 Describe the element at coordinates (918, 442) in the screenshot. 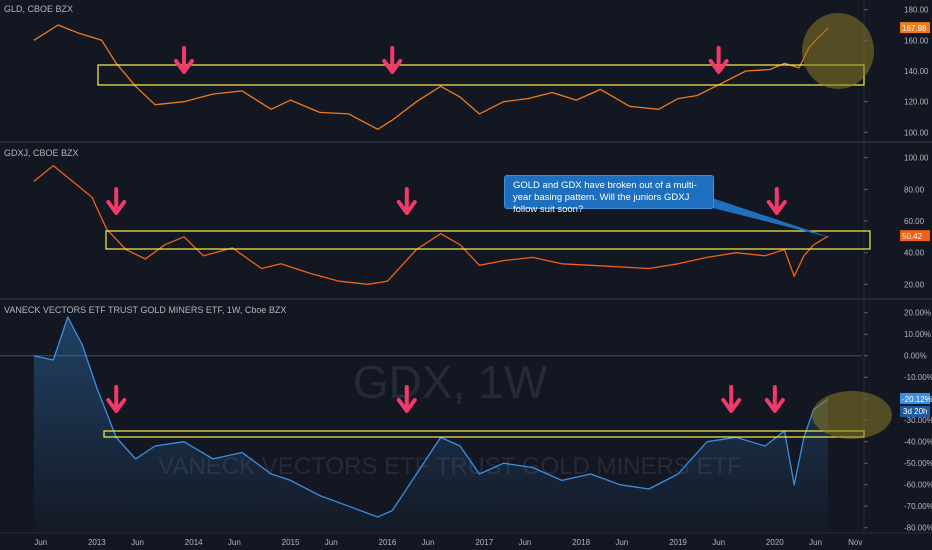

I see `y-tick-label: -40.00%` at that location.